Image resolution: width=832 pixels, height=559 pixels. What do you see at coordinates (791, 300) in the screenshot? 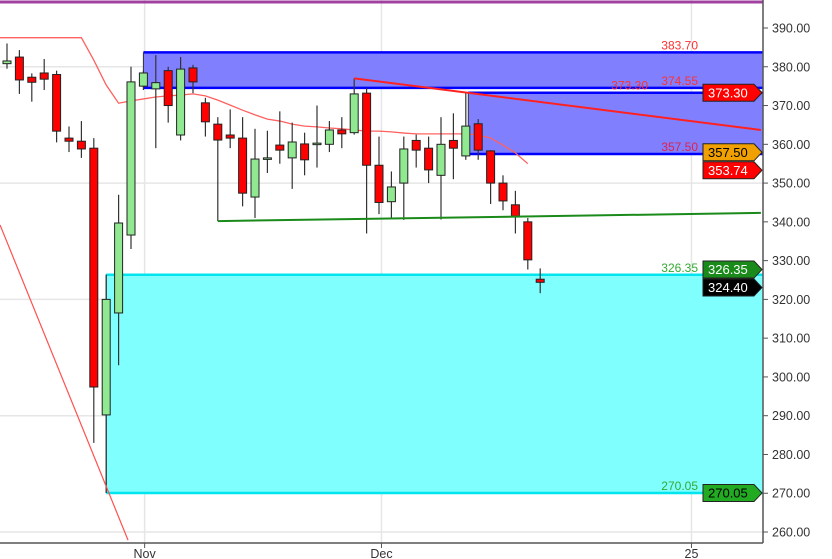
I see `y-tick-label: 320.00` at bounding box center [791, 300].